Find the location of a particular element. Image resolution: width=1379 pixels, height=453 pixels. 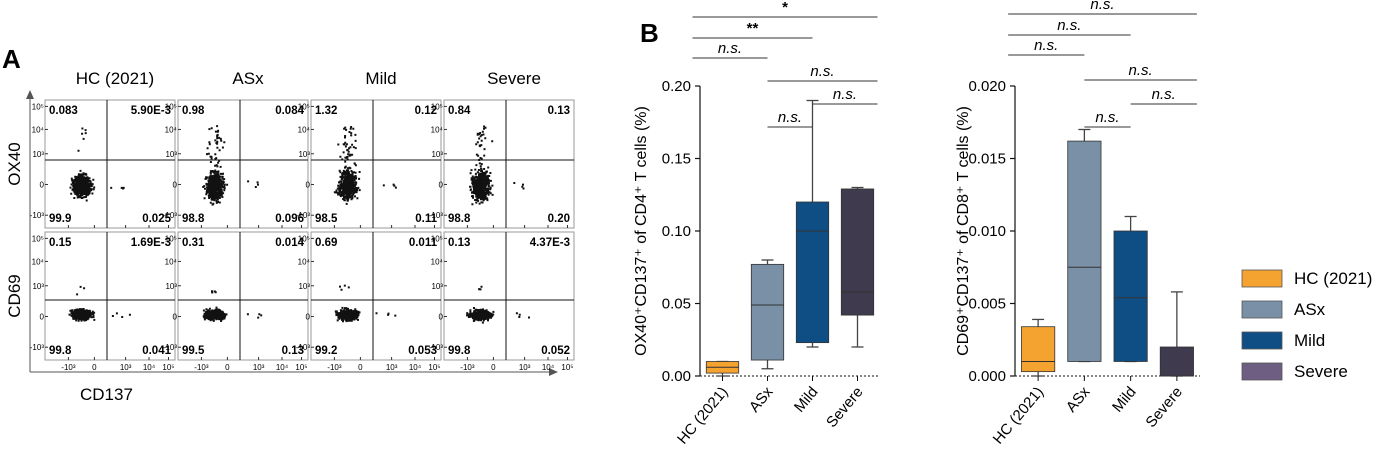

legend-item: Mild is located at coordinates (1283, 340).